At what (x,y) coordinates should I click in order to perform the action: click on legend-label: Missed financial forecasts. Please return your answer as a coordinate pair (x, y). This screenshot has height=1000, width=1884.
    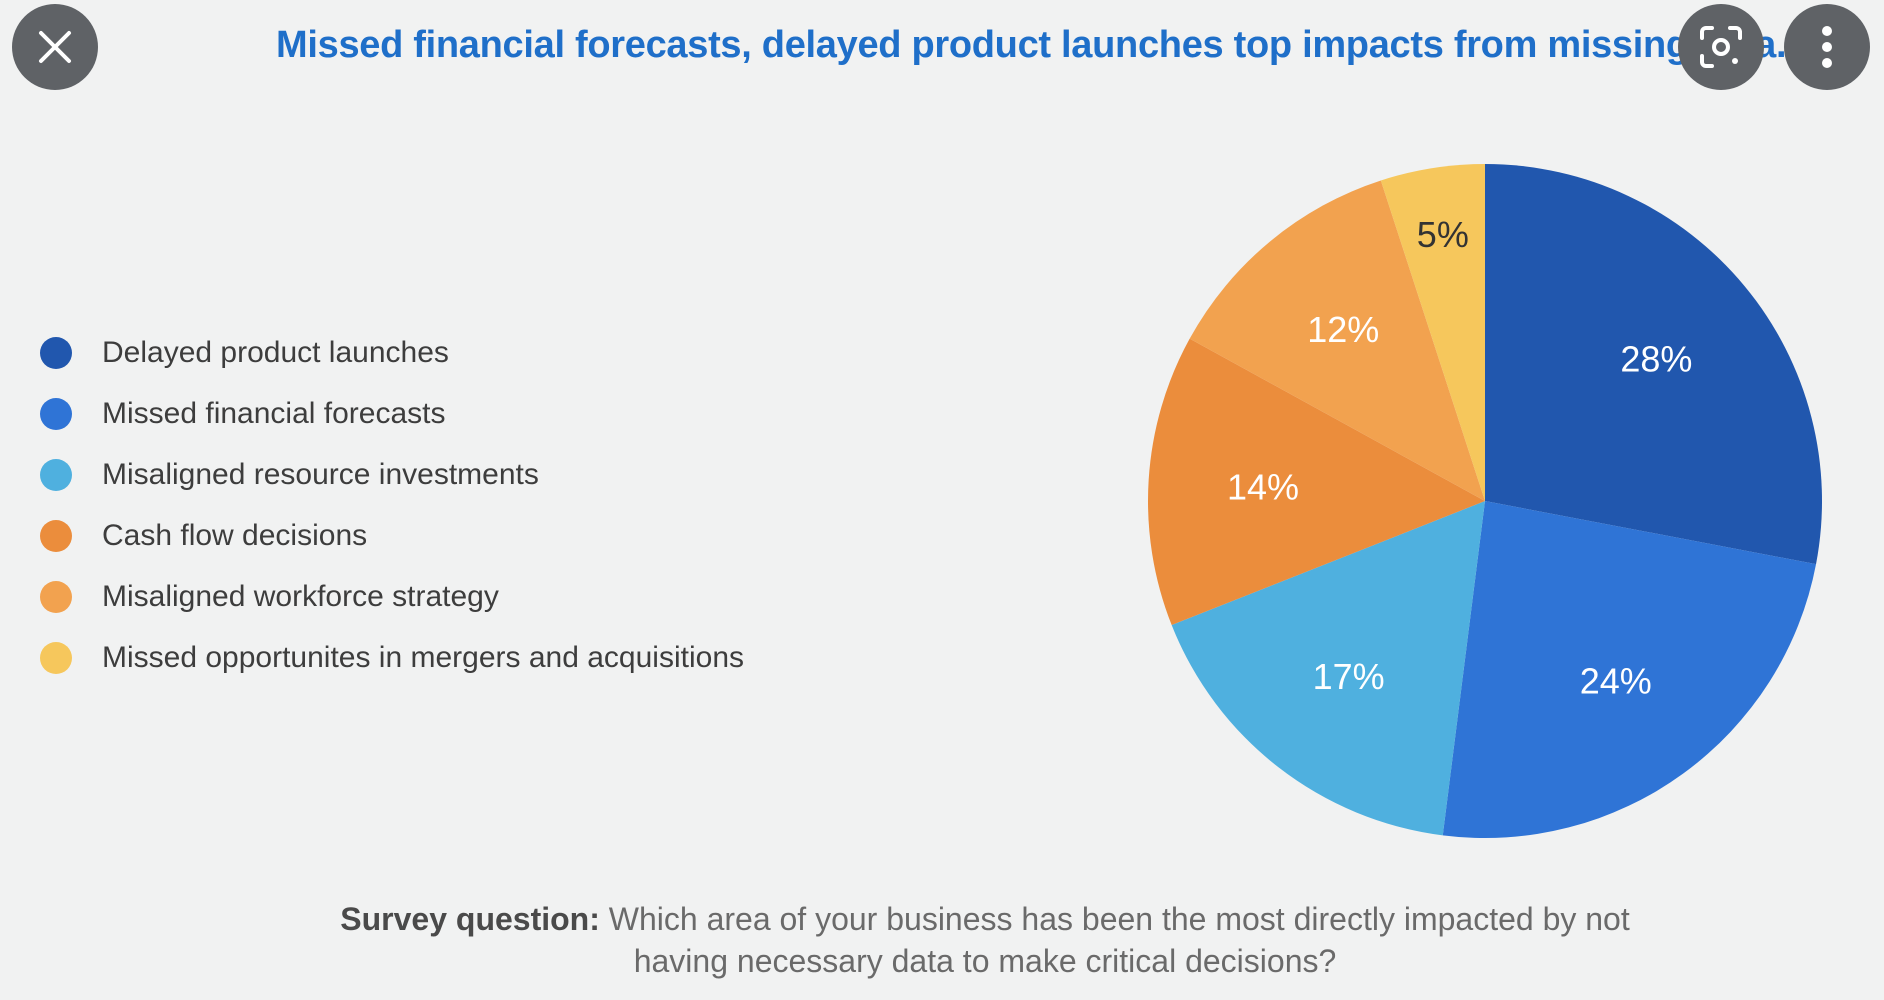
    Looking at the image, I should click on (274, 413).